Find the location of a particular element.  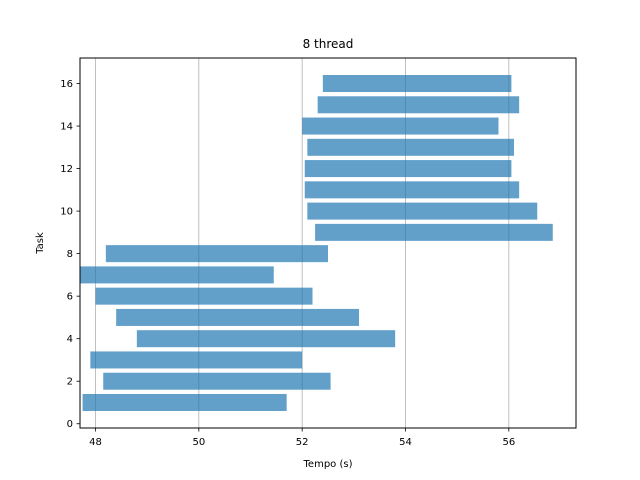

y-axis-ticks: 0 2 4 6 8 10 12 14 16 is located at coordinates (70, 254).